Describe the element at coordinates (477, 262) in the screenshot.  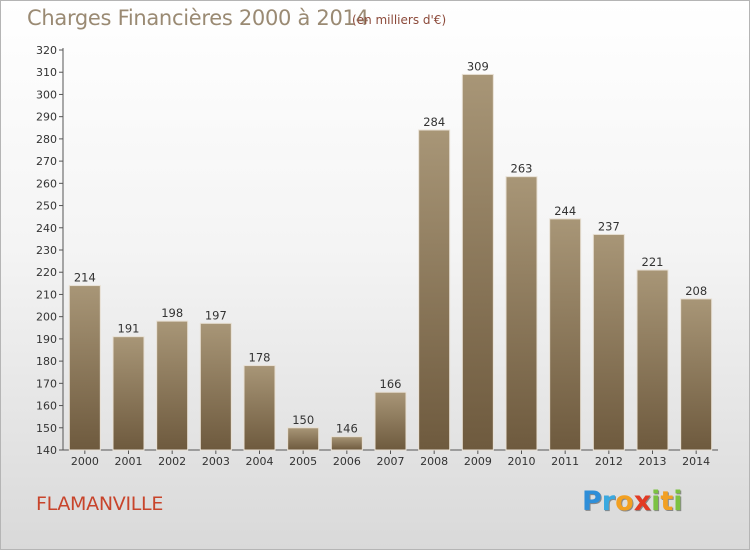
I see `bar-2009` at that location.